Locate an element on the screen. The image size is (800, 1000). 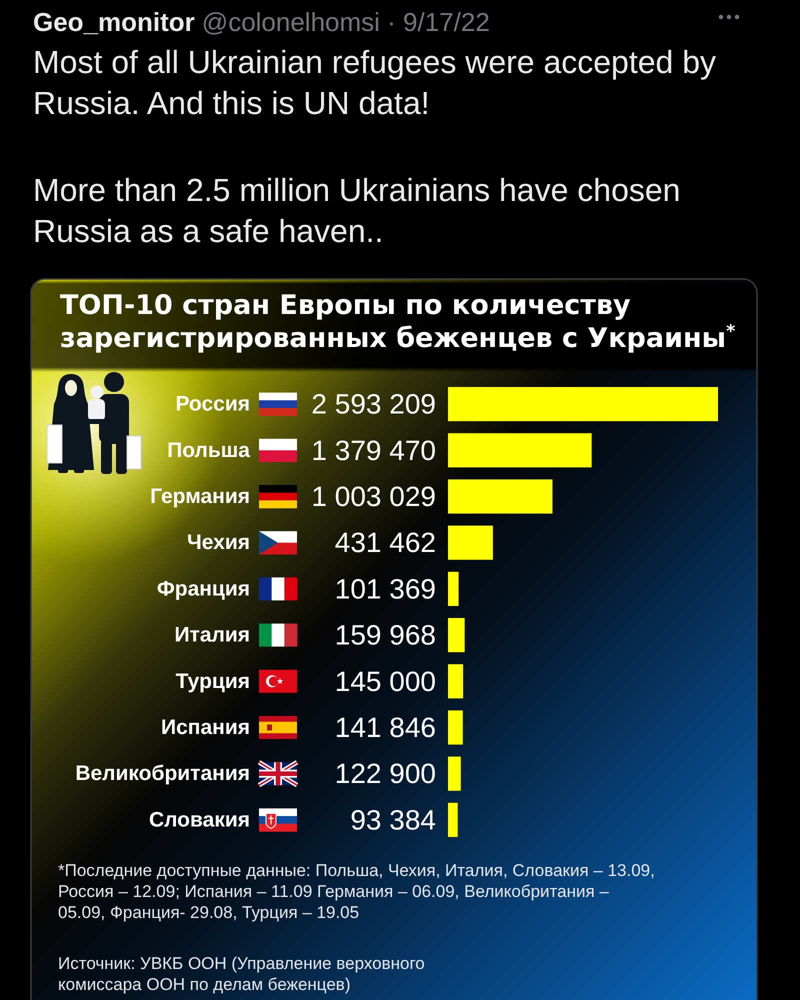
y-tick-label: Польша is located at coordinates (208, 450).